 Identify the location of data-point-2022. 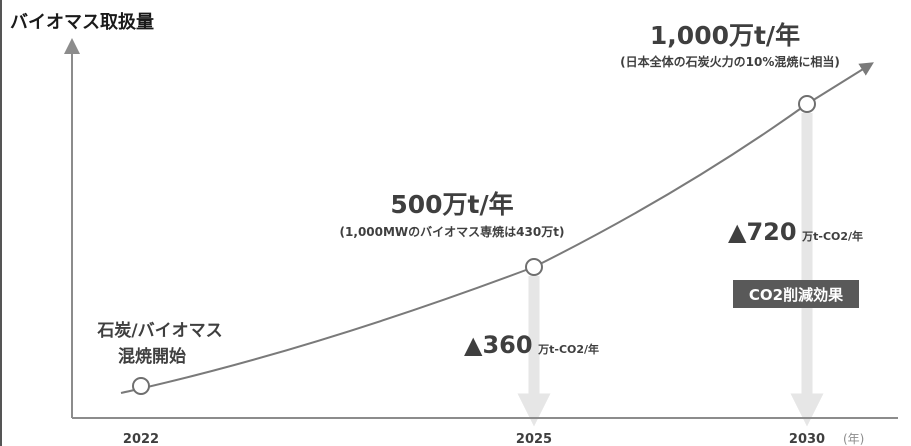
(141, 386).